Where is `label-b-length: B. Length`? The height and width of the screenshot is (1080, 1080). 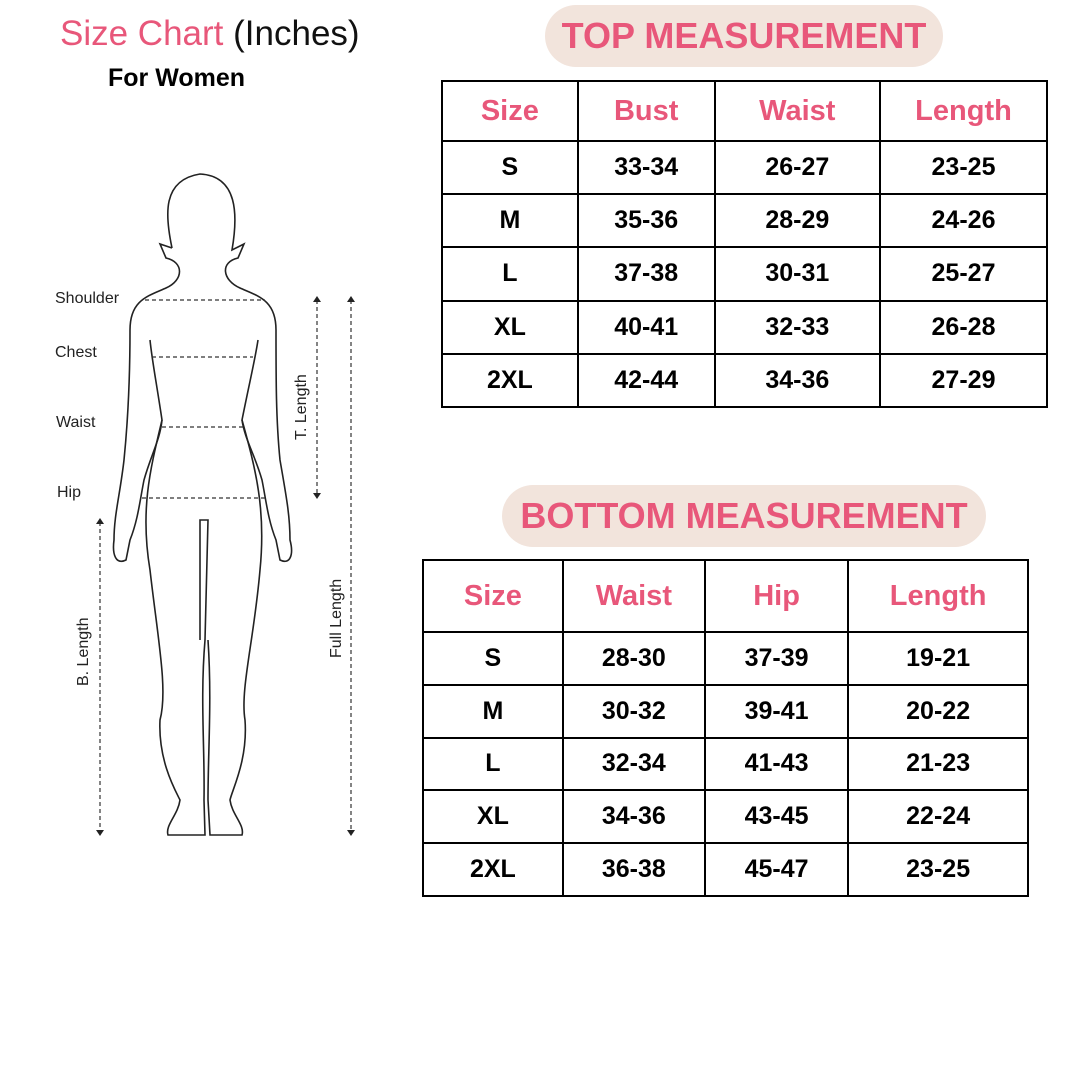 label-b-length: B. Length is located at coordinates (83, 652).